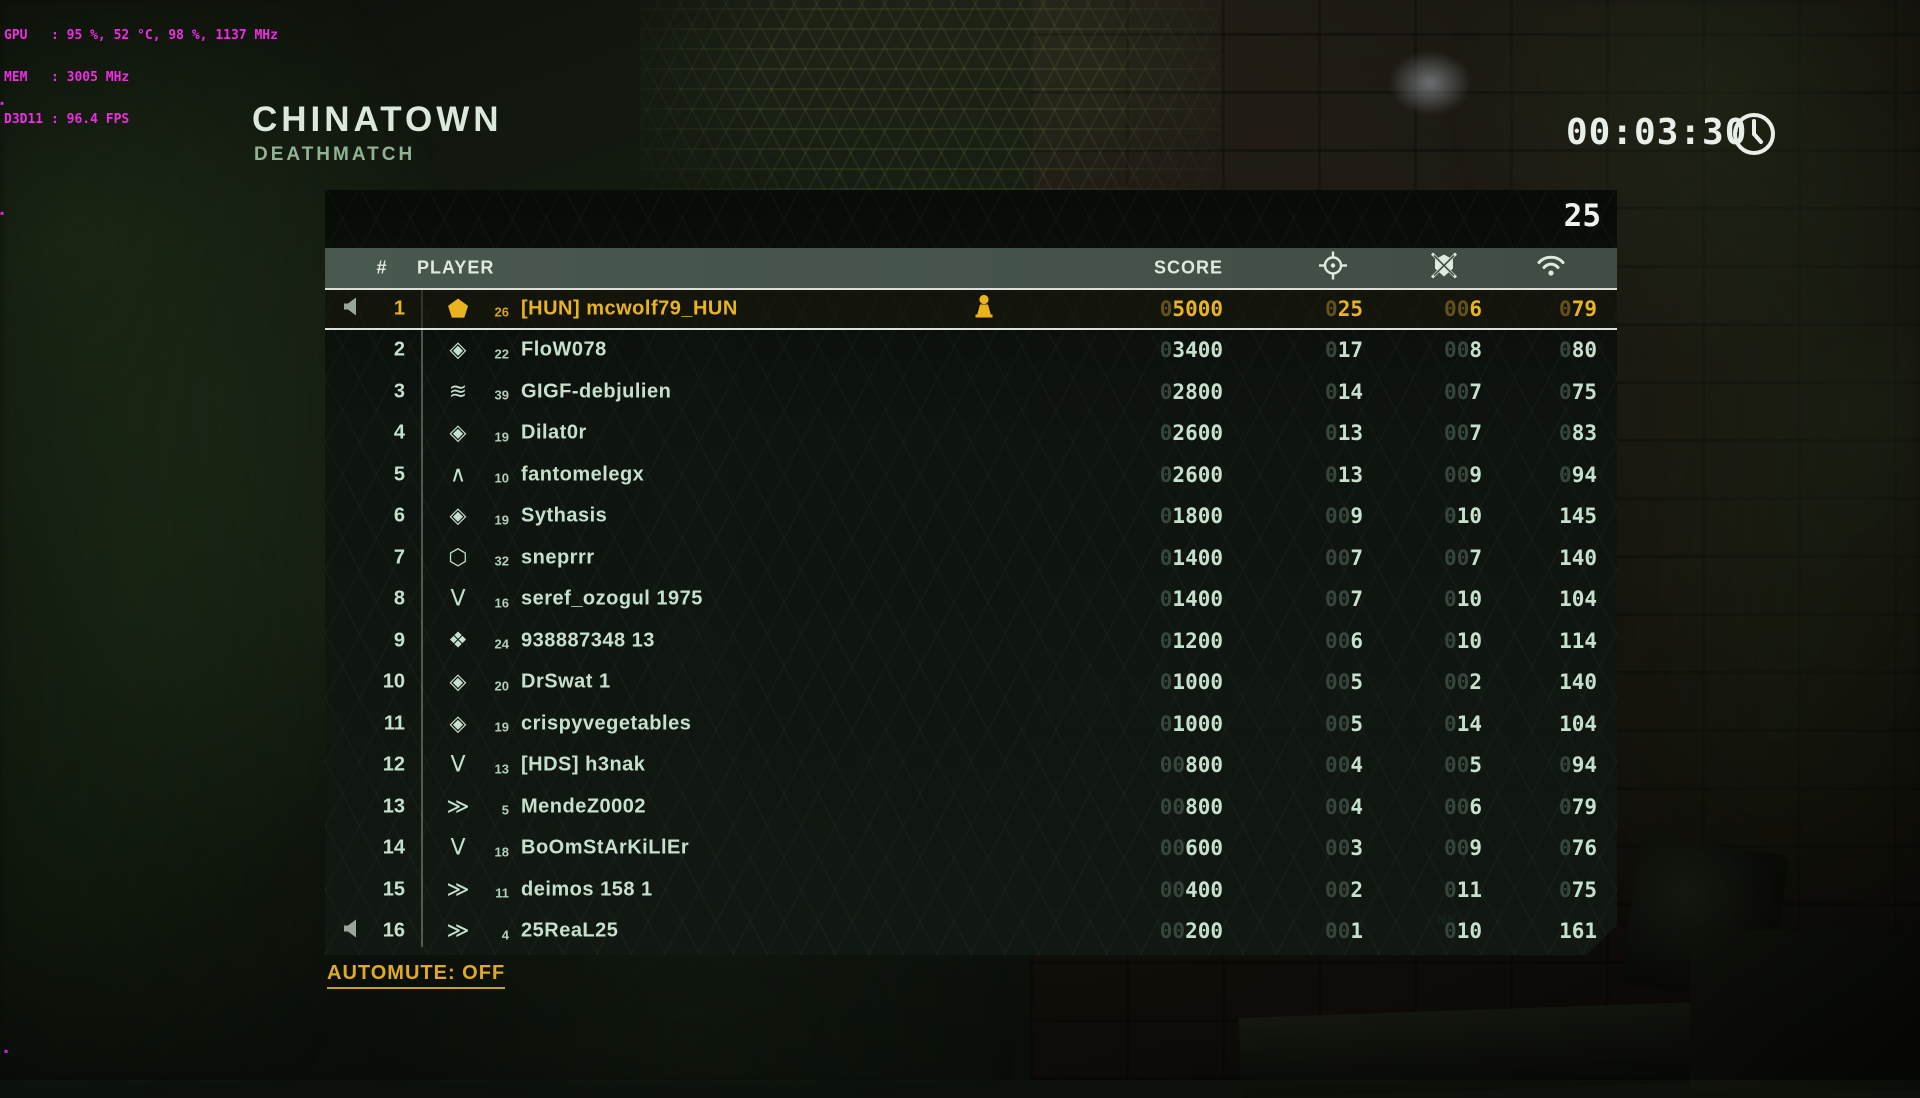 This screenshot has width=1920, height=1098. I want to click on table-row: 6 ◈ 19 Sythasis 01800 009 010 145, so click(971, 517).